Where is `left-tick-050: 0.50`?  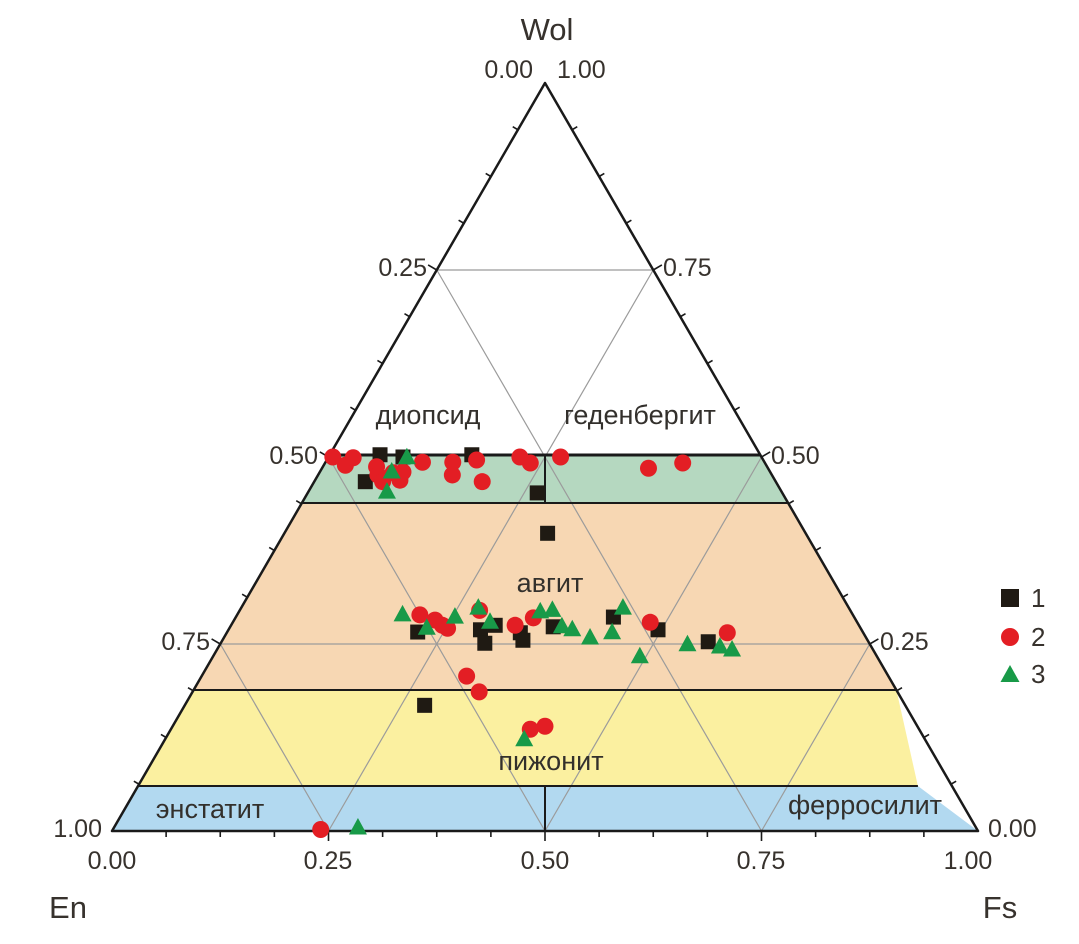 left-tick-050: 0.50 is located at coordinates (293, 456).